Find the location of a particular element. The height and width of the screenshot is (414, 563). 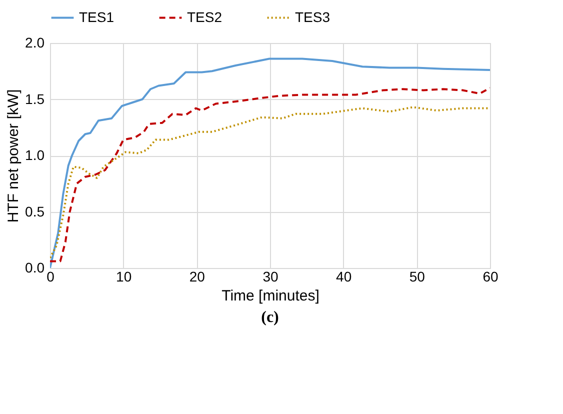

y-tick-label: 1.0 is located at coordinates (35, 155).